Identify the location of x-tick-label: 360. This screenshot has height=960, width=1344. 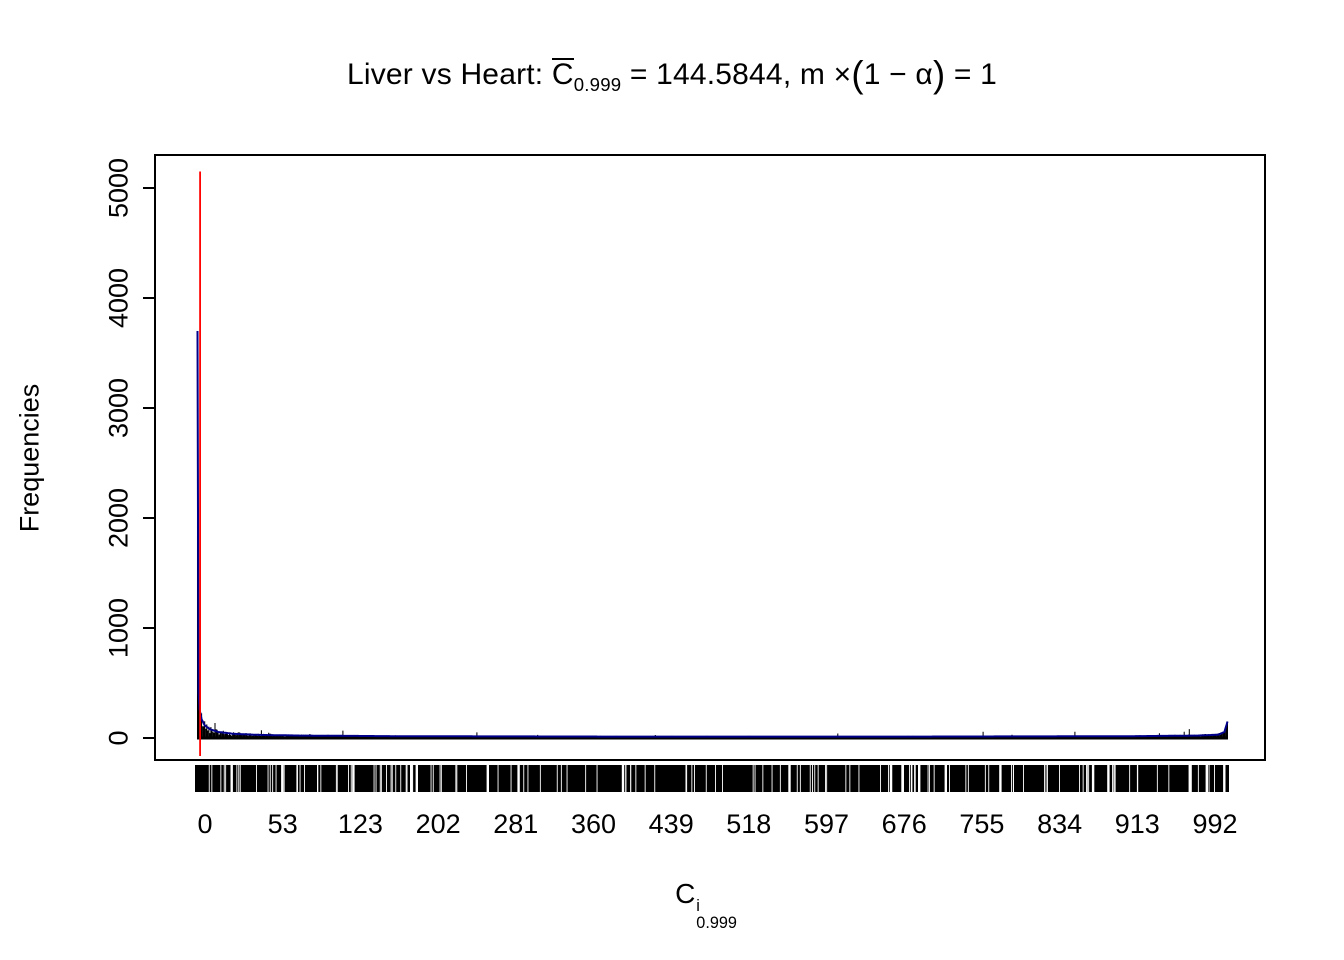
(593, 824).